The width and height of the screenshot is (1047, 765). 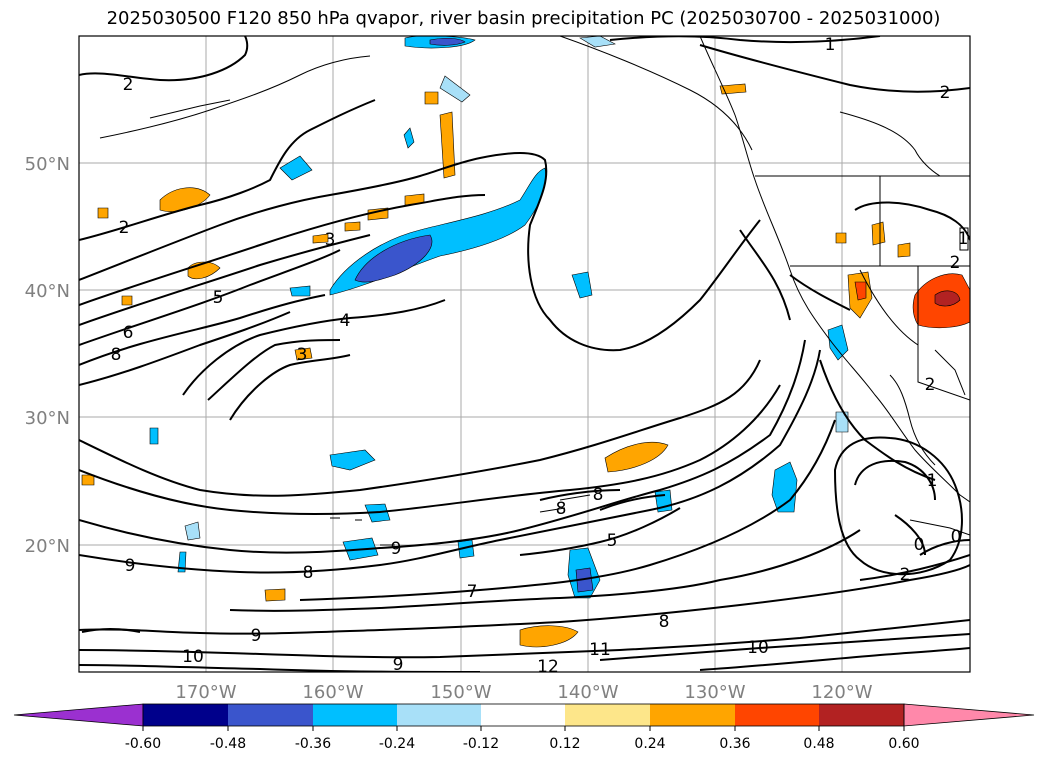 What do you see at coordinates (47, 164) in the screenshot?
I see `lat-tick-label: 50°N` at bounding box center [47, 164].